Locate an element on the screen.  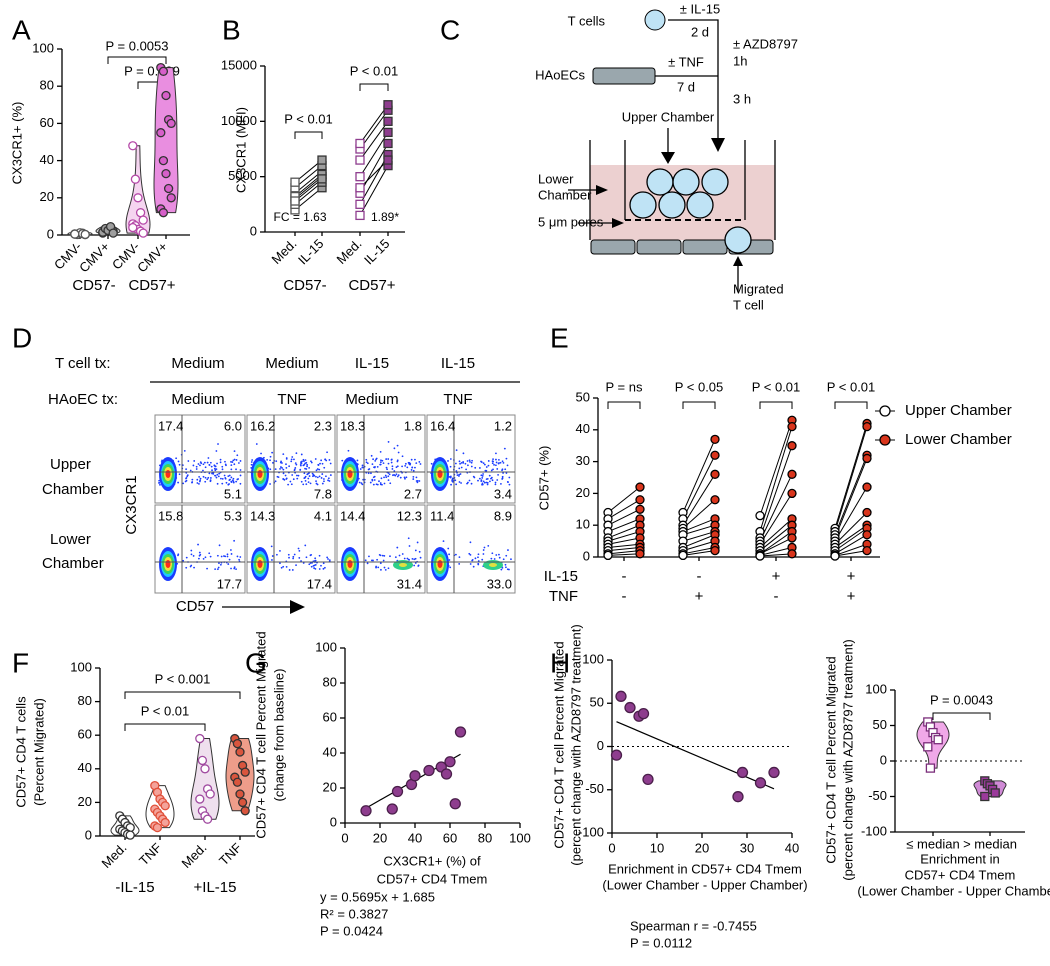
row-label: Lower is located at coordinates (70, 539).